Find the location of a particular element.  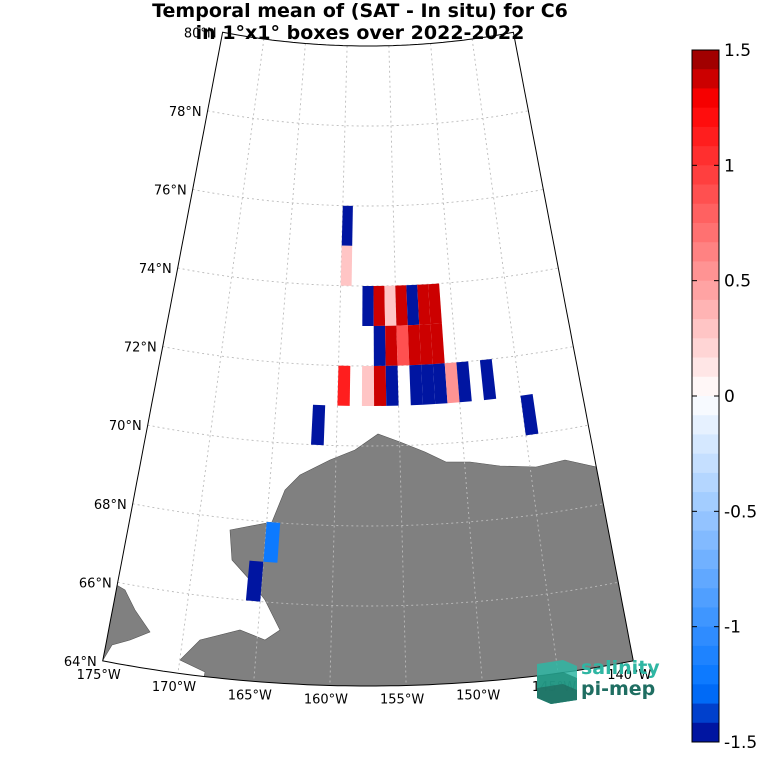

colorbar: 1.5 1 0.5 0 -0.5 -1 -1.5 is located at coordinates (724, 397).